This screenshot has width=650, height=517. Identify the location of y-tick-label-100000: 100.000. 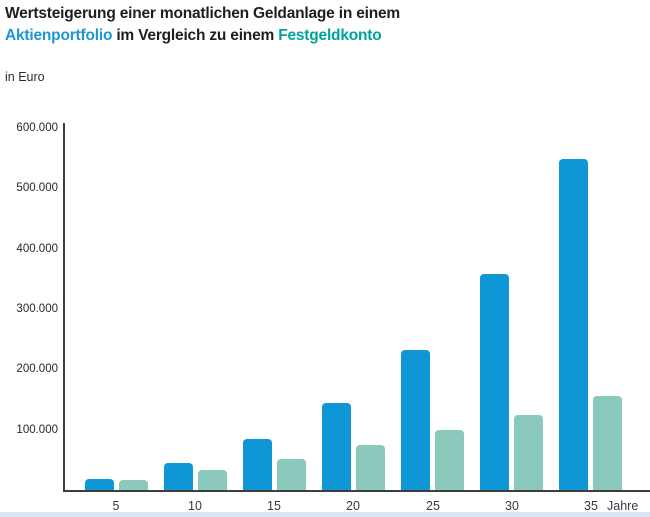
(37, 430).